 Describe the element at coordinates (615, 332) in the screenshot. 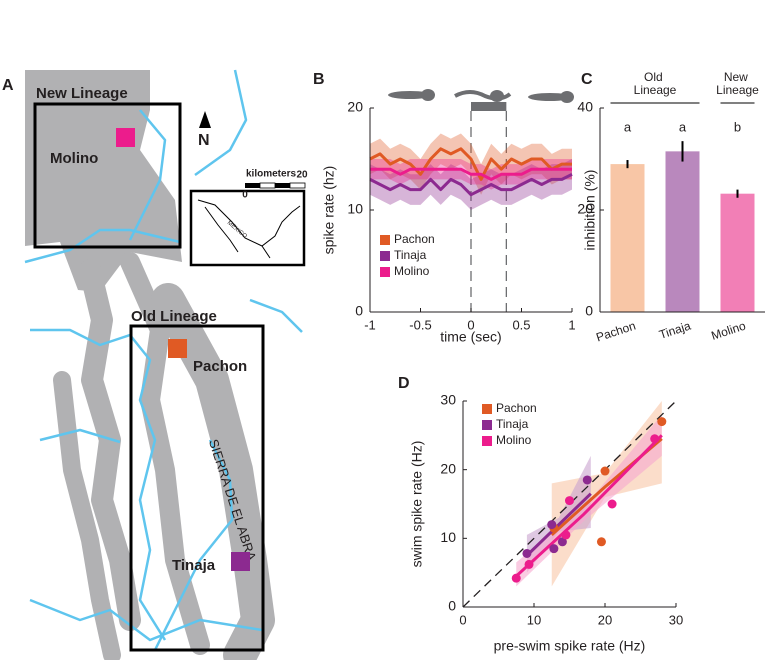

I see `x-tick-label: Pachon` at that location.